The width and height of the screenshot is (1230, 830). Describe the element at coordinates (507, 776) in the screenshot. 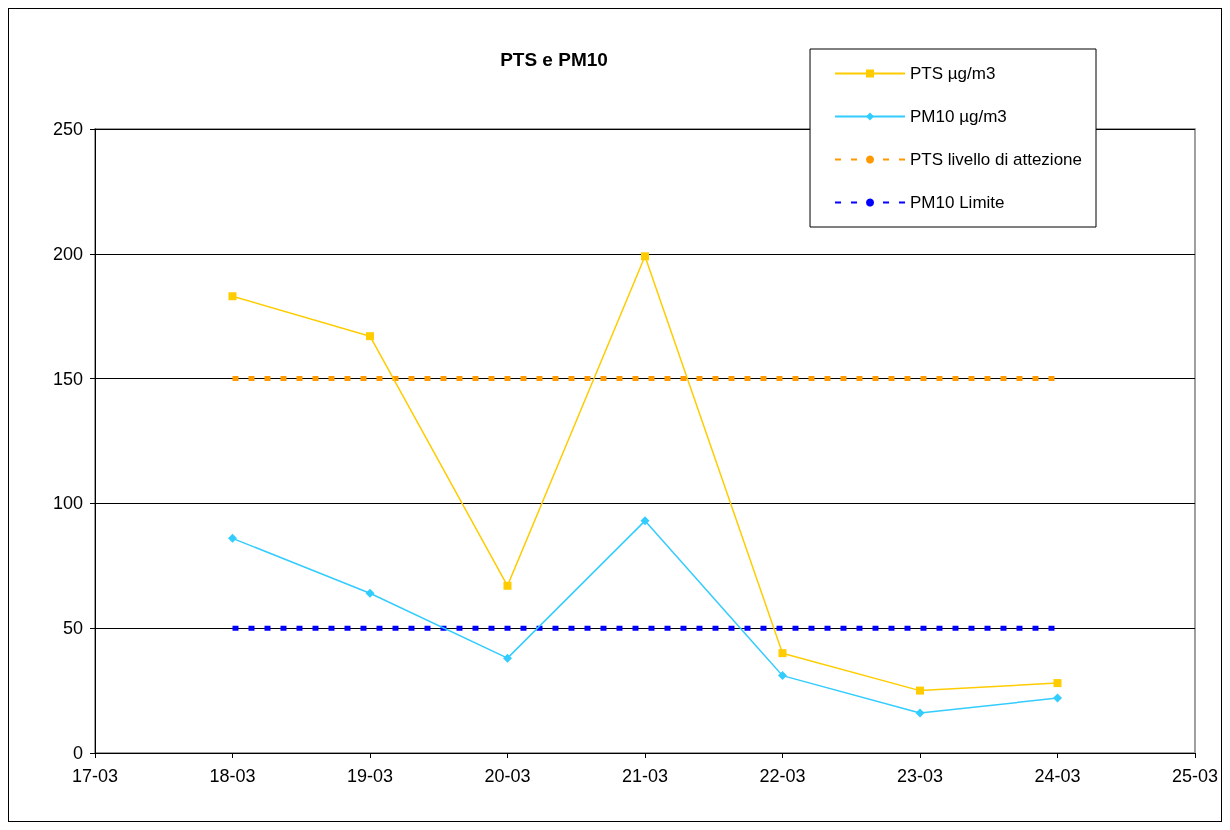

I see `x-tick-label: 20-03` at that location.